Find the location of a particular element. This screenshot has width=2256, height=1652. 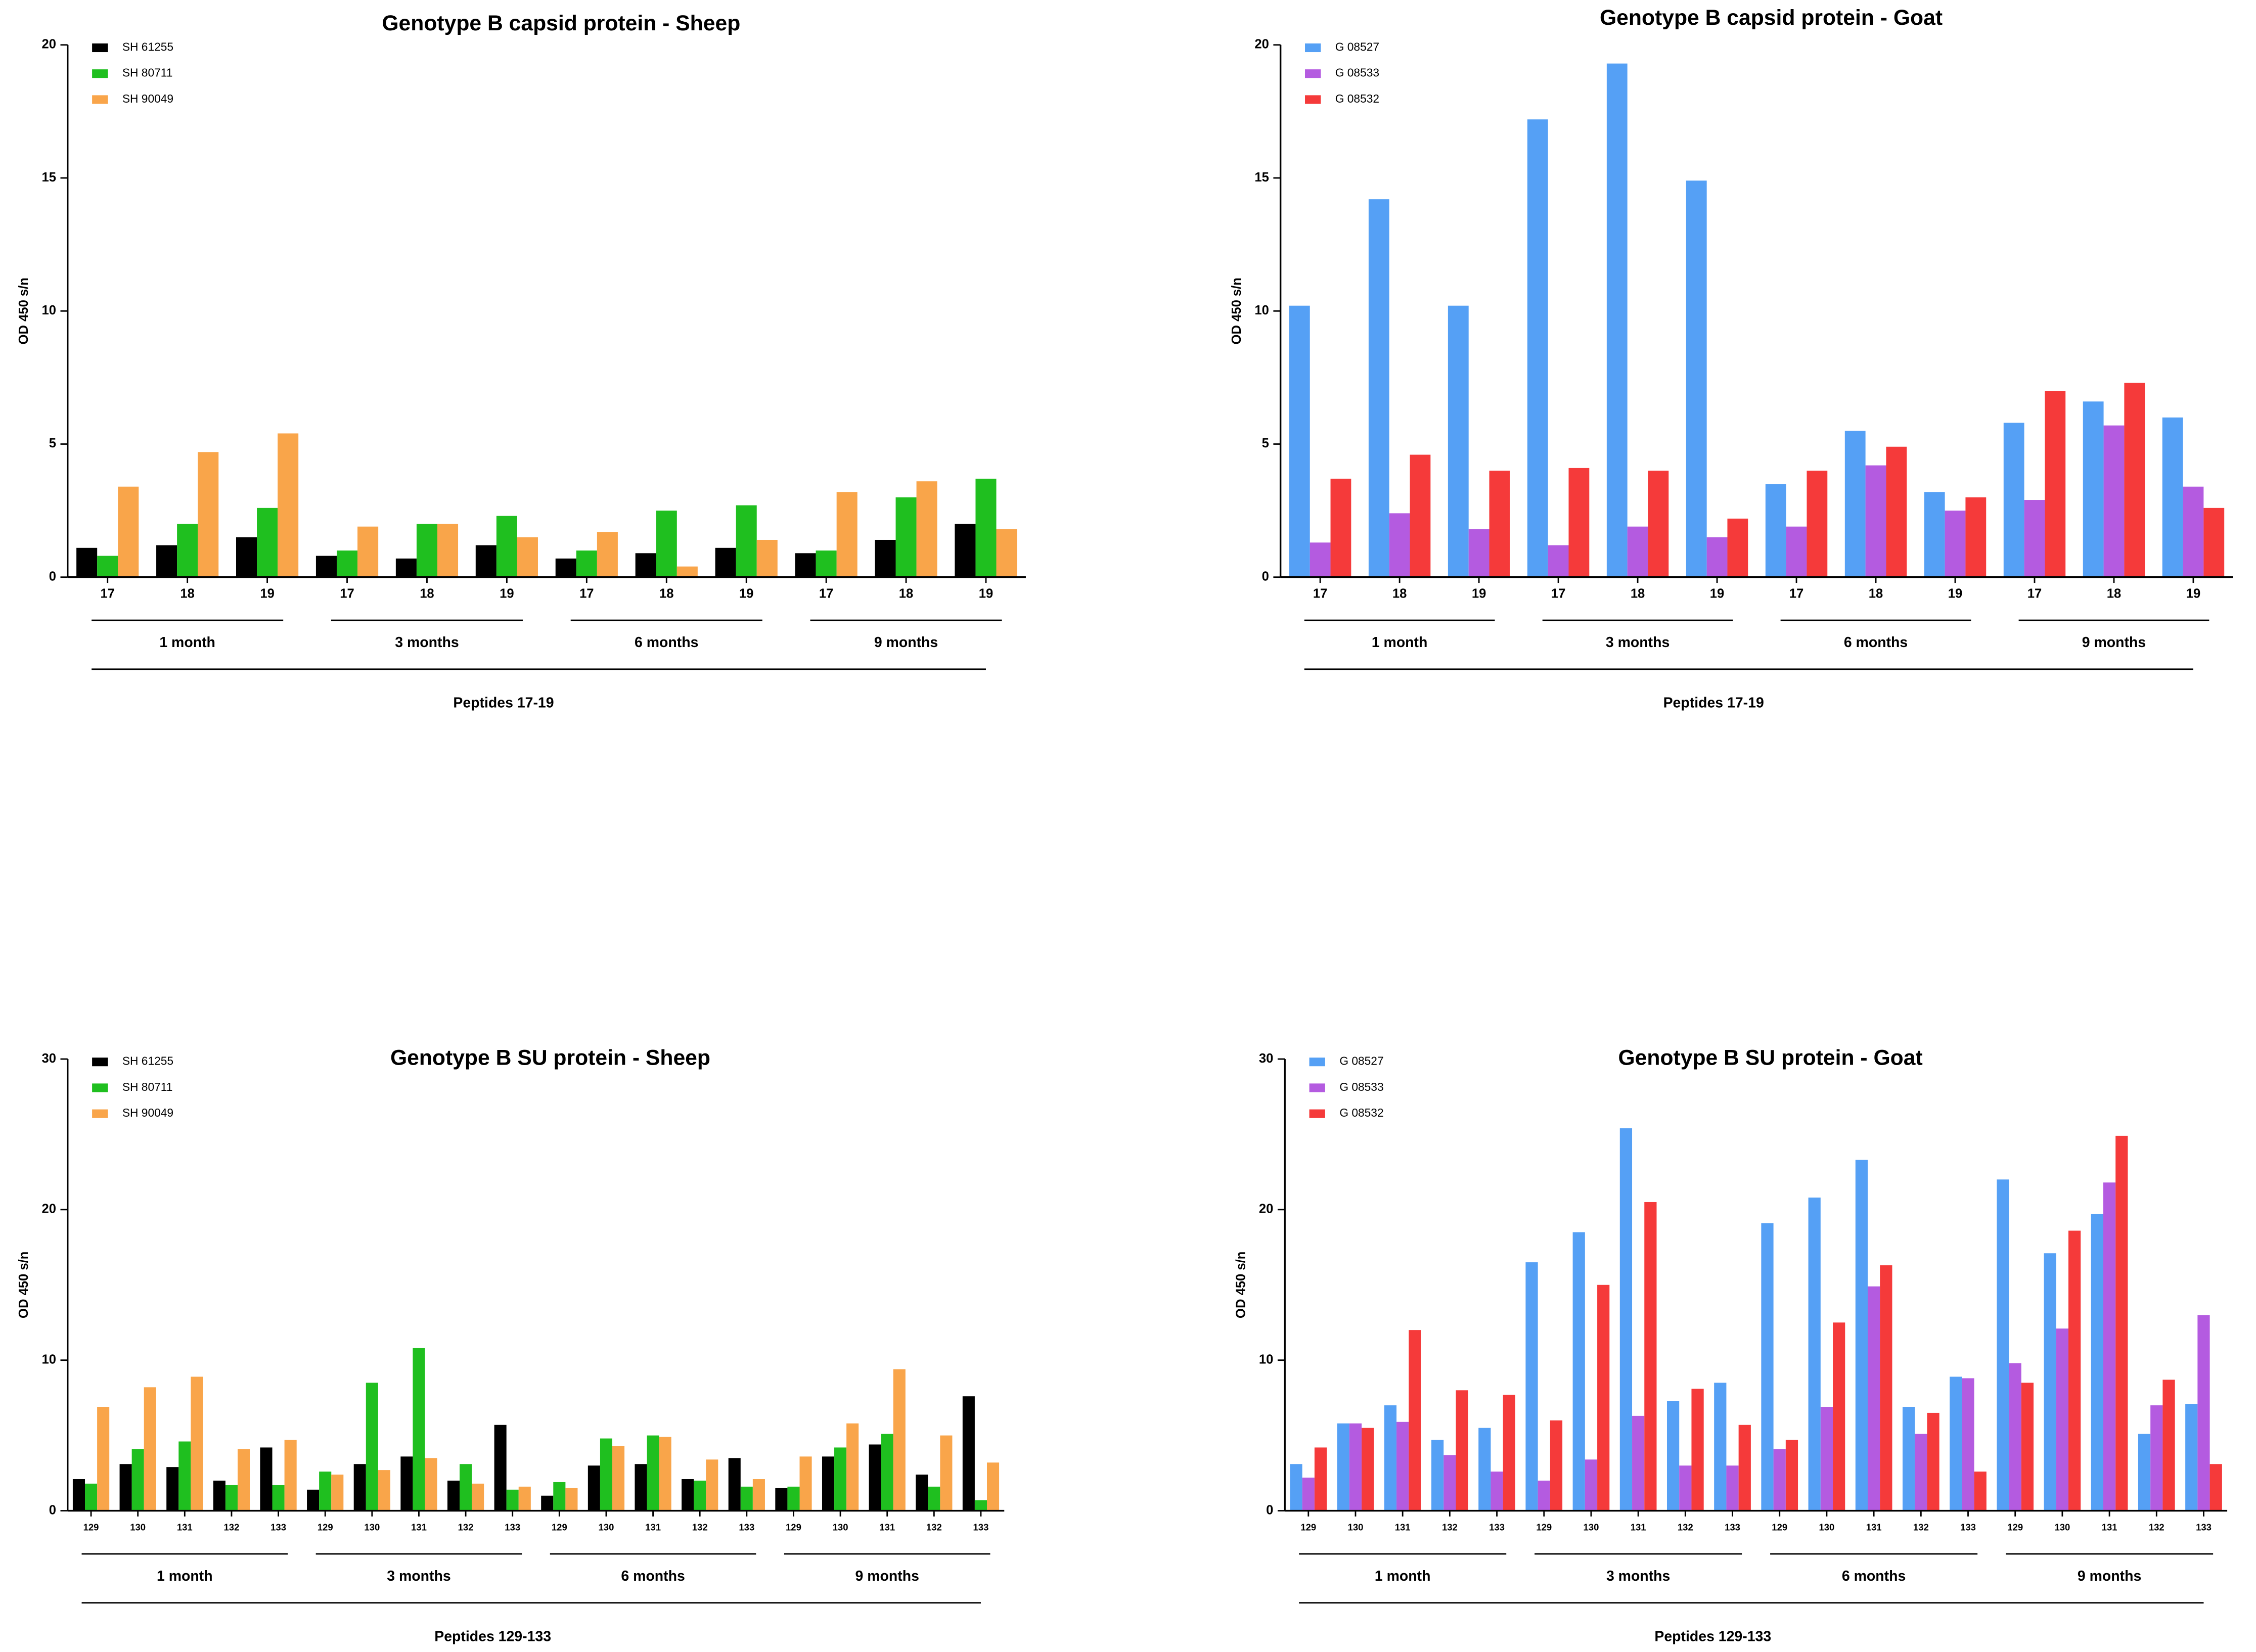

chart-title: Genotype B capsid protein - Goat is located at coordinates (1771, 18).